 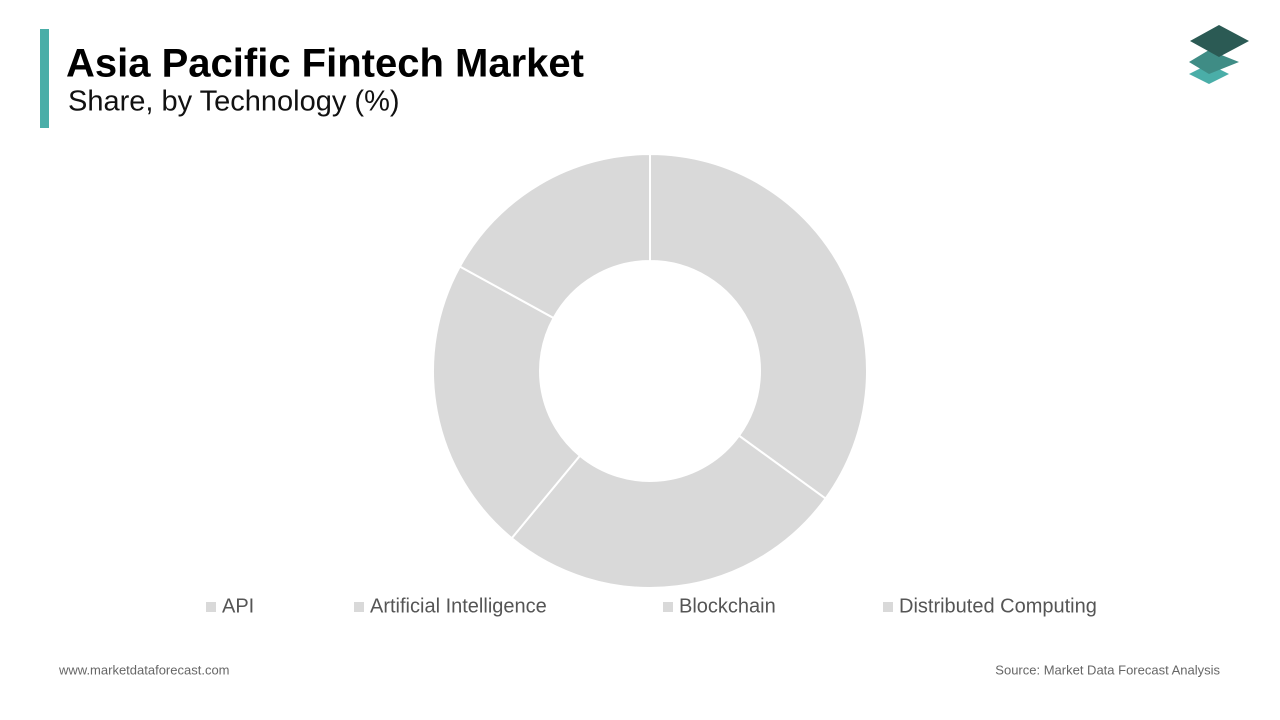 What do you see at coordinates (238, 606) in the screenshot?
I see `legend-label: API` at bounding box center [238, 606].